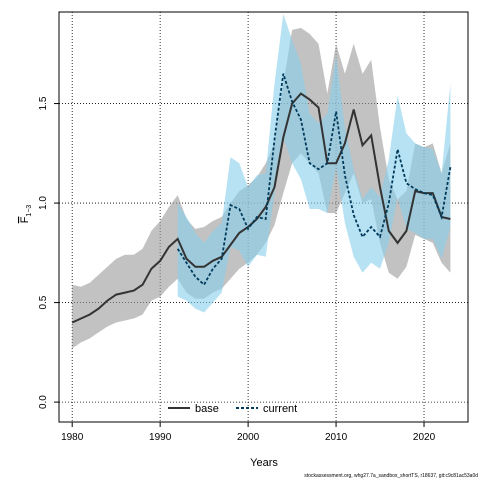 This screenshot has width=480, height=480. I want to click on y-tick-label-0.0: 0.0, so click(43, 402).